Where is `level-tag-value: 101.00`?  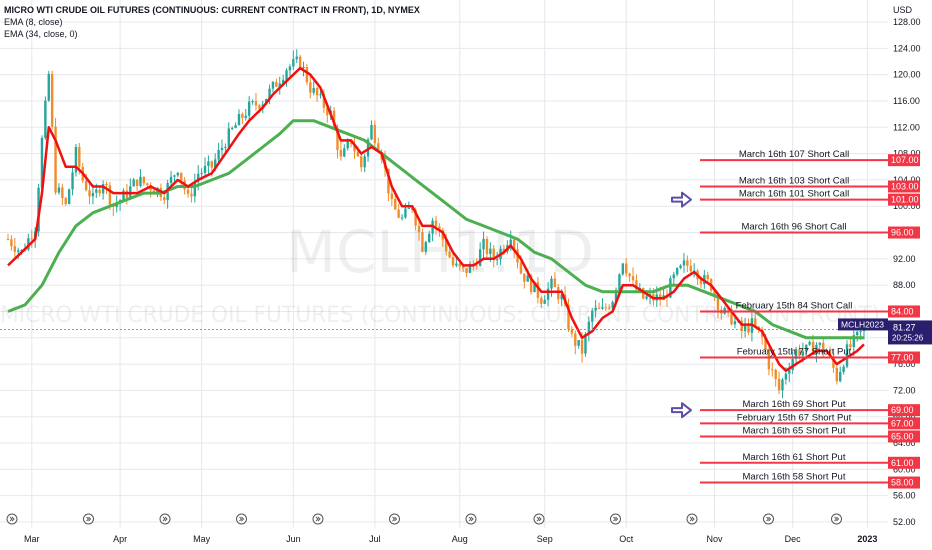
level-tag-value: 101.00 is located at coordinates (905, 200).